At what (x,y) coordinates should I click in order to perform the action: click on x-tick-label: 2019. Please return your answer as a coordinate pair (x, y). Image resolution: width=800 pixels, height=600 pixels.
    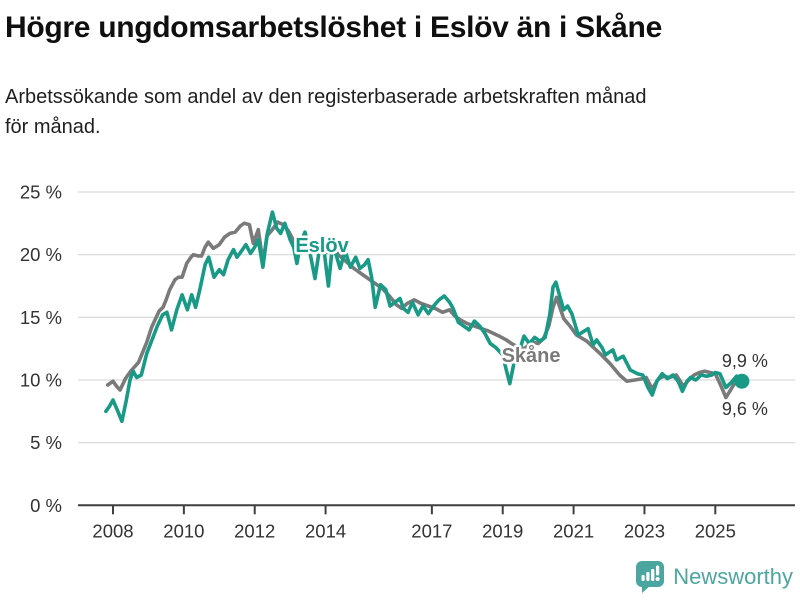
    Looking at the image, I should click on (502, 530).